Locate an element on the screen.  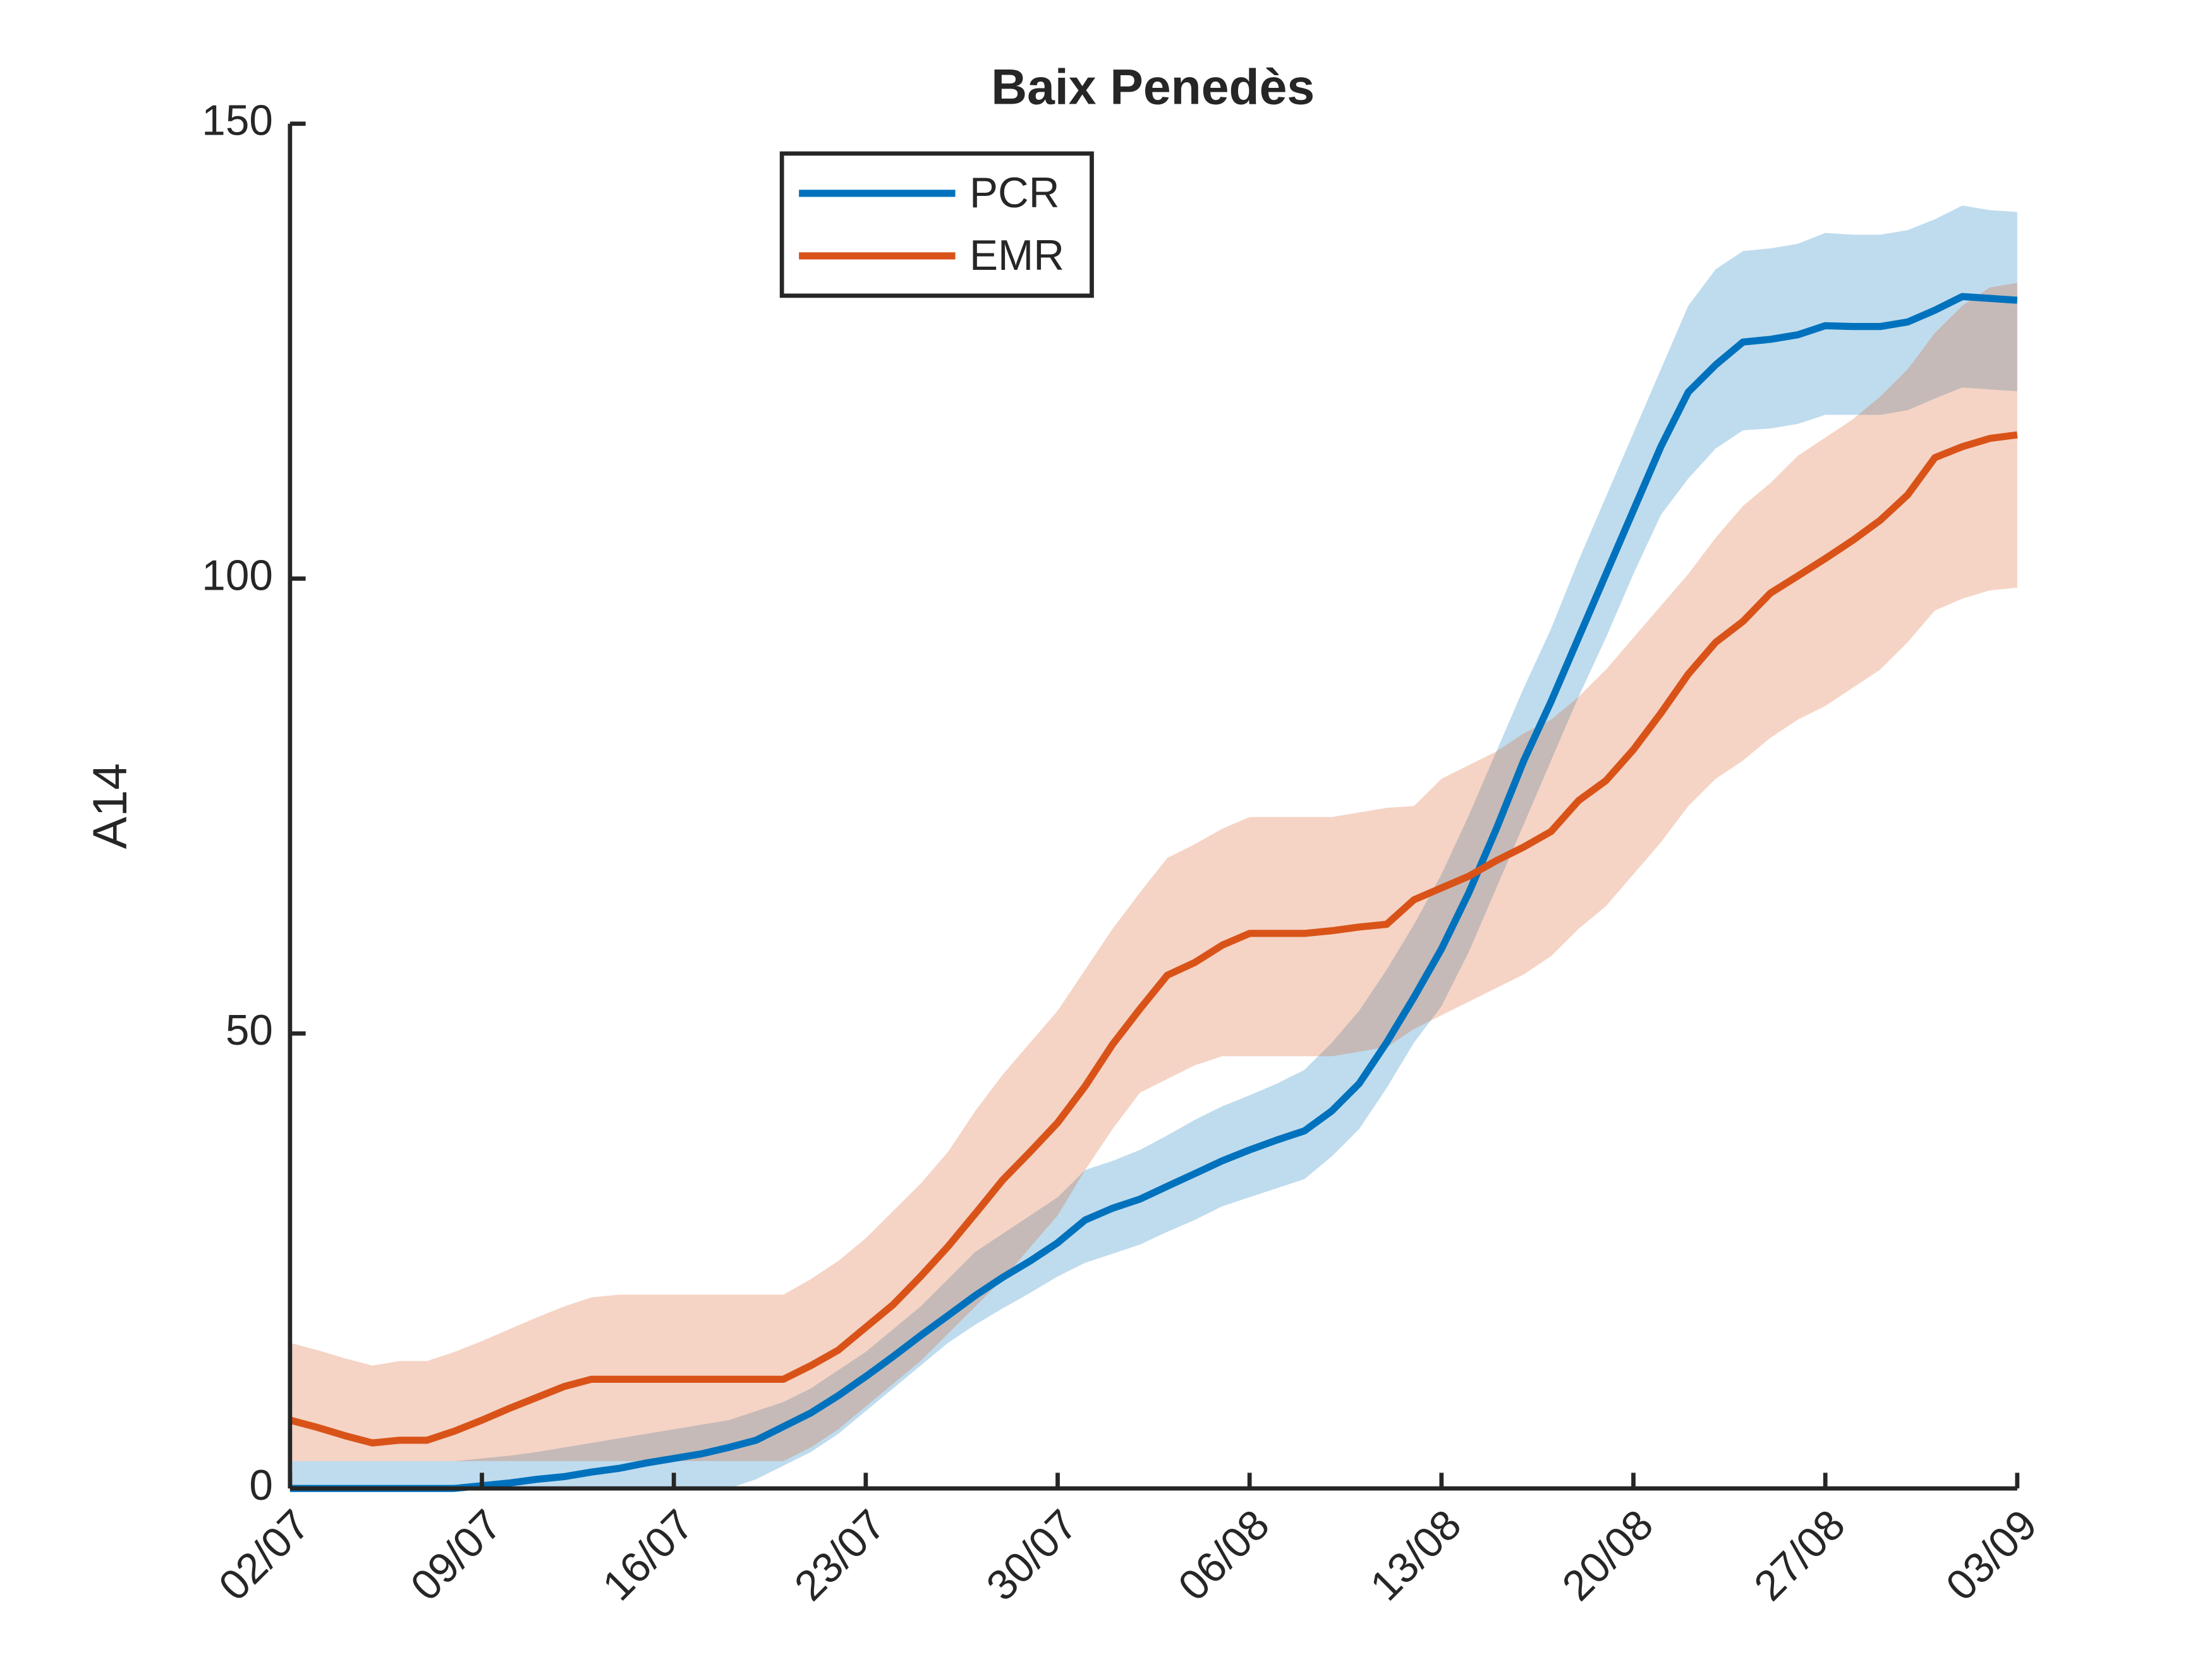
y-tick-label: 50 is located at coordinates (249, 1030).